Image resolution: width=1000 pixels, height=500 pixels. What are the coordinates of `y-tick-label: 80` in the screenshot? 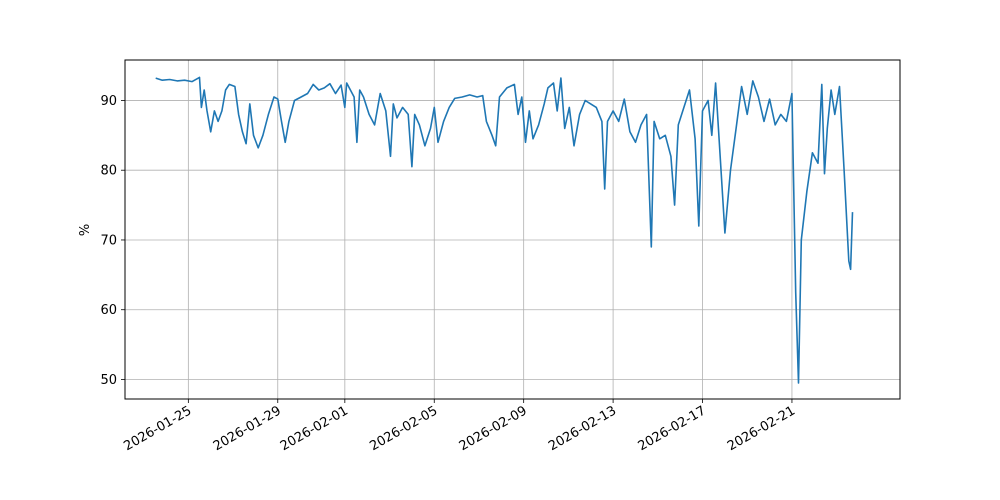 It's located at (108, 171).